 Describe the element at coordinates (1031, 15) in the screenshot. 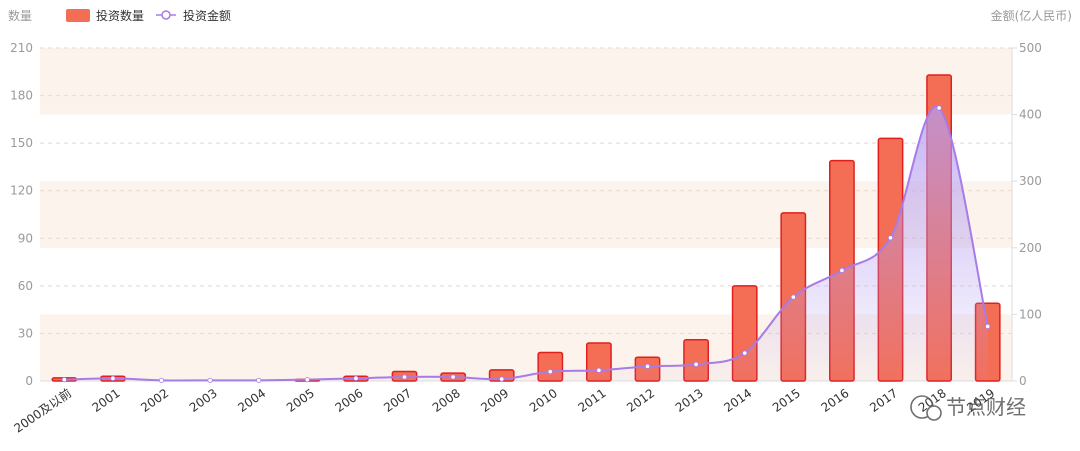

I see `y-axis-right-title: 金额(亿人民币)` at that location.